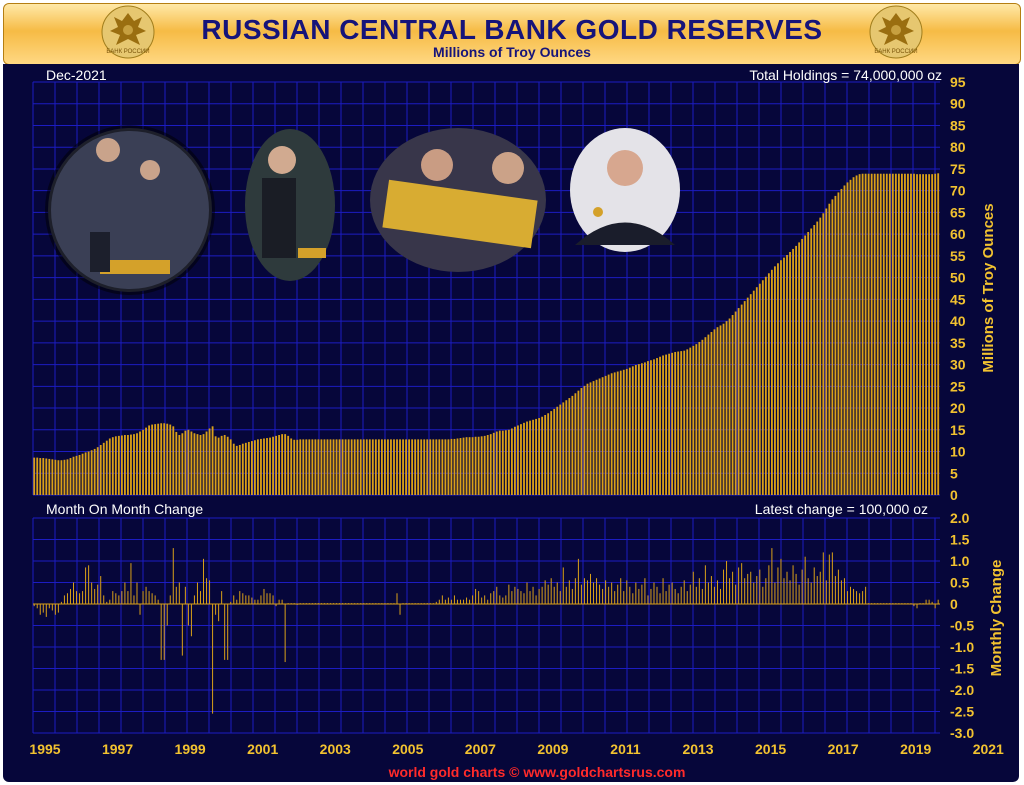 Image resolution: width=1024 pixels, height=785 pixels. What do you see at coordinates (958, 408) in the screenshot?
I see `ytick-top-label: 20` at bounding box center [958, 408].